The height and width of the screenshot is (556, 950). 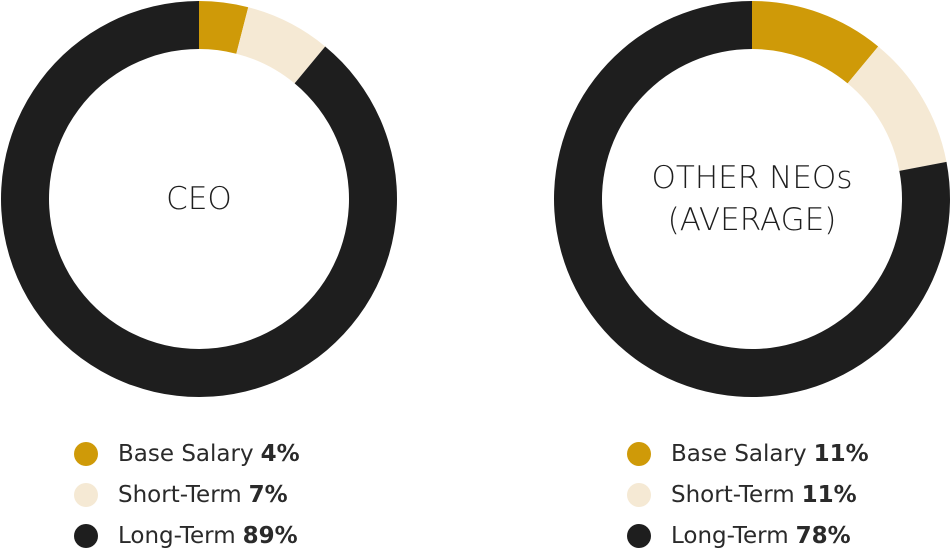 I want to click on legend-item-long-term: Long-Term 89%, so click(x=234, y=535).